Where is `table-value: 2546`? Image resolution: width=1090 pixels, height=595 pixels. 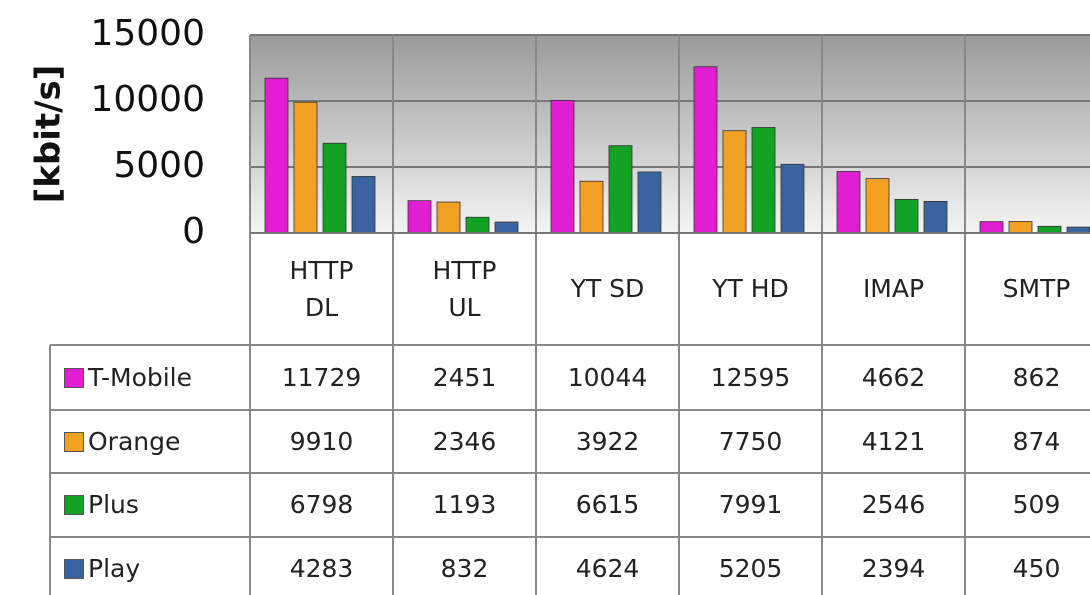 table-value: 2546 is located at coordinates (893, 505).